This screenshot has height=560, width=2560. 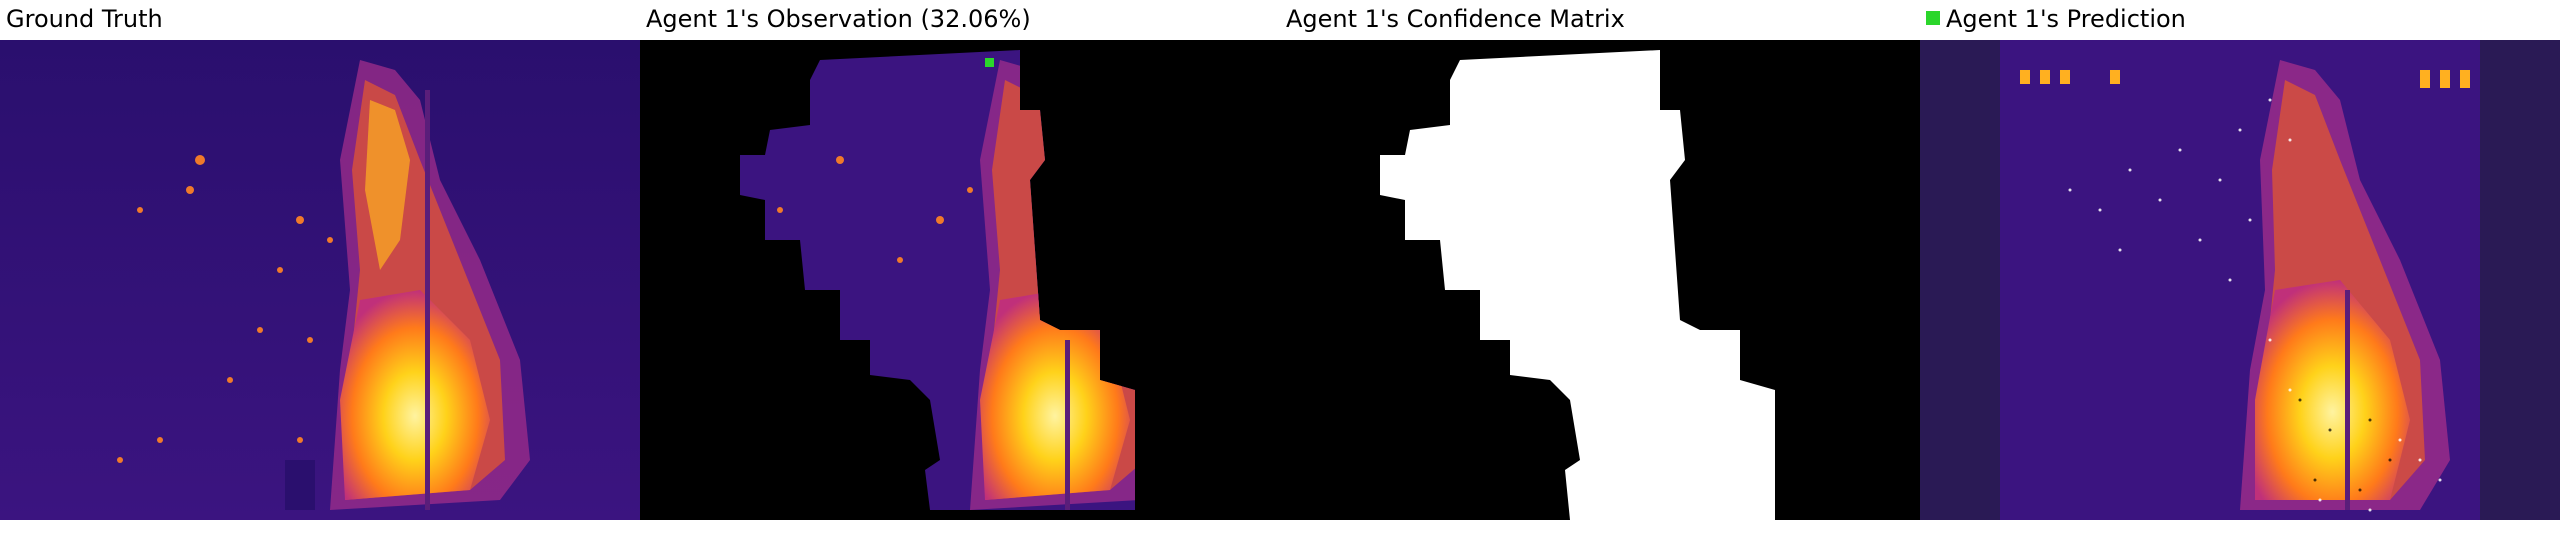 I want to click on agent-marker-icon, so click(x=989, y=62).